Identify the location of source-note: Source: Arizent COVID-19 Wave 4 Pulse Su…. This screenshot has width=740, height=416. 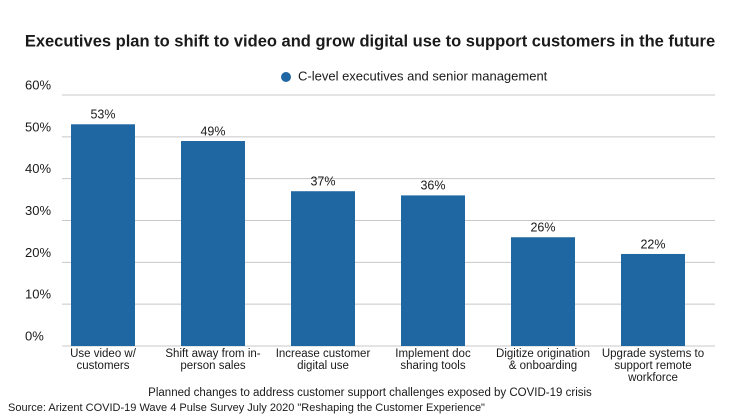
(246, 408).